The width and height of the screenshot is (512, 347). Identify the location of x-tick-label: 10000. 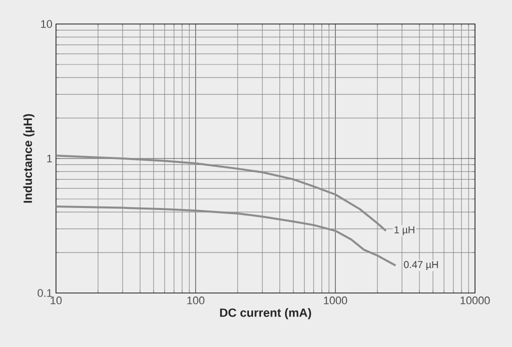
(475, 300).